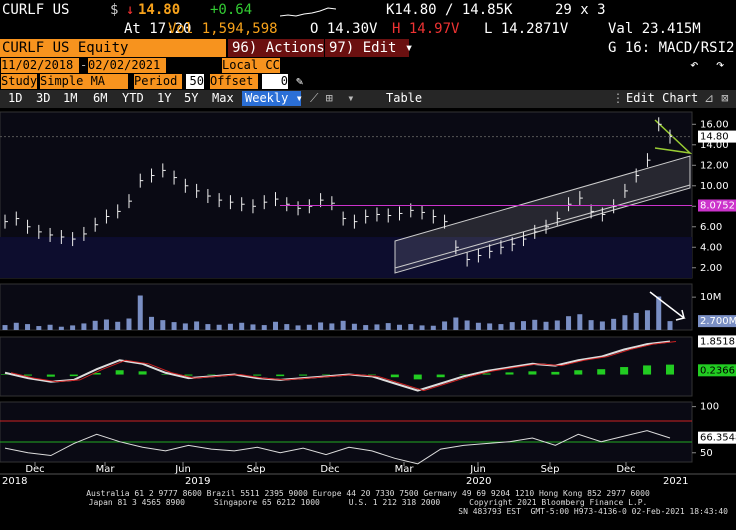  Describe the element at coordinates (711, 247) in the screenshot. I see `y-tick-label: 4.00` at that location.